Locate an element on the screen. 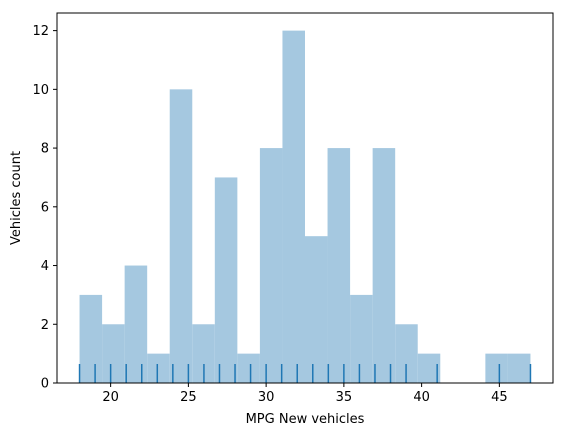  y-axis-ticks: 0 2 4 6 8 10 12 is located at coordinates (44, 208).